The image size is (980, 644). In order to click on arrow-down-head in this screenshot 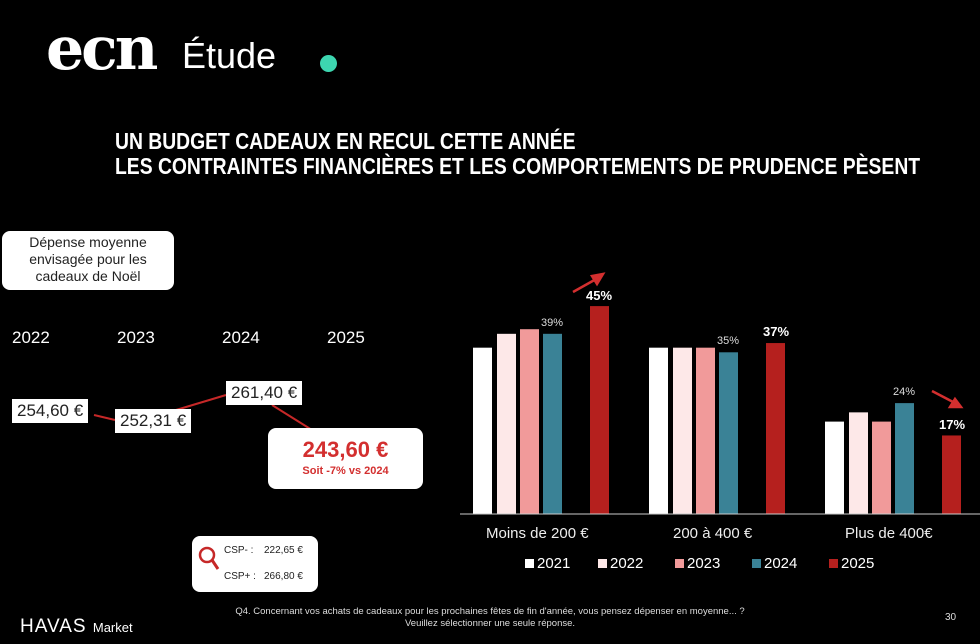, I will do `click(955, 402)`.